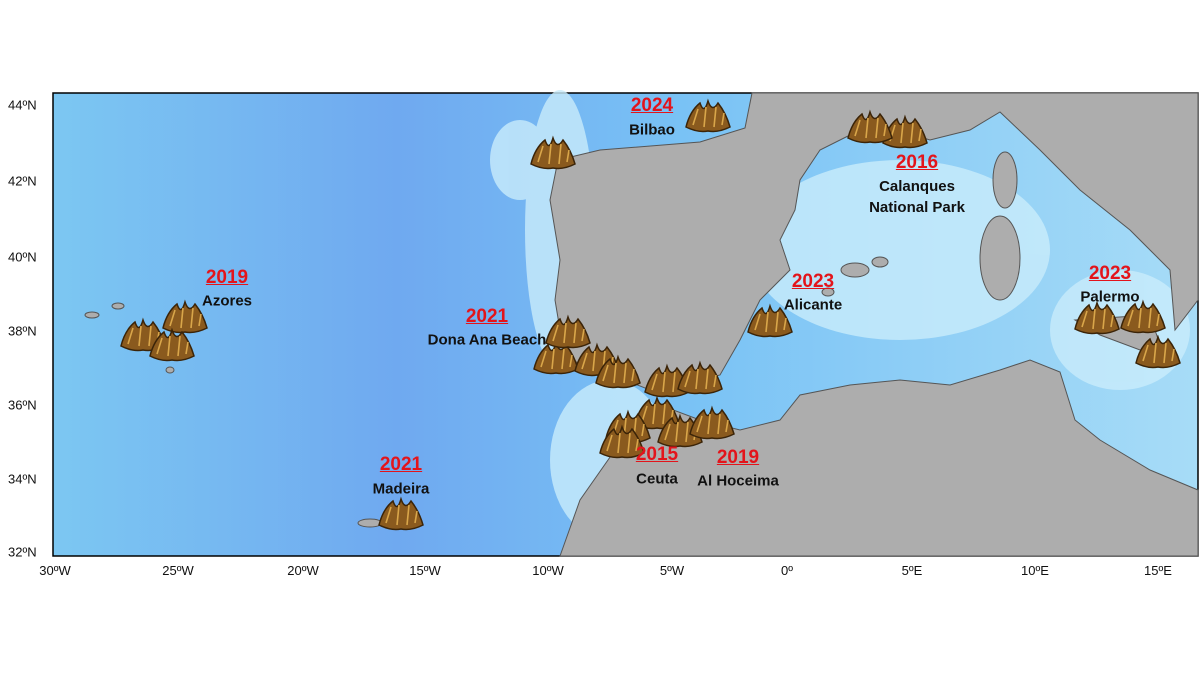 This screenshot has width=1200, height=675. Describe the element at coordinates (787, 570) in the screenshot. I see `lon-label: 0º` at that location.